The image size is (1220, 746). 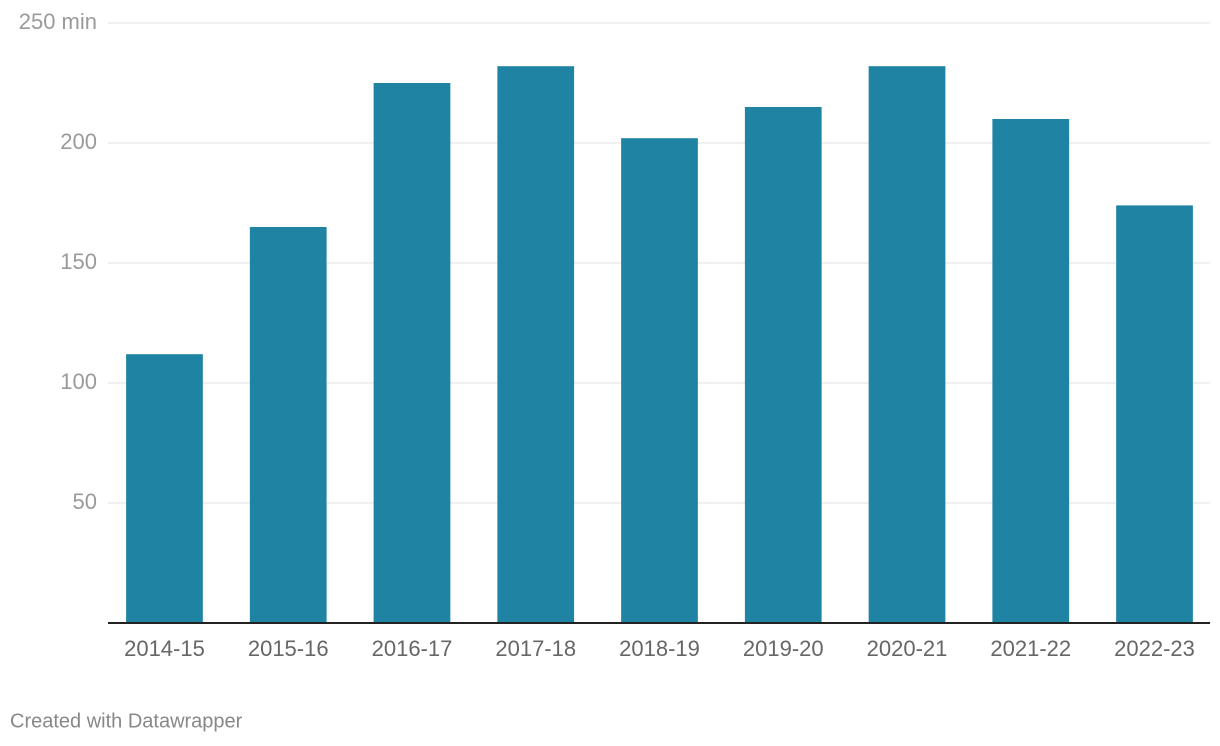 What do you see at coordinates (1030, 648) in the screenshot?
I see `x-tick-label: 2021-22` at bounding box center [1030, 648].